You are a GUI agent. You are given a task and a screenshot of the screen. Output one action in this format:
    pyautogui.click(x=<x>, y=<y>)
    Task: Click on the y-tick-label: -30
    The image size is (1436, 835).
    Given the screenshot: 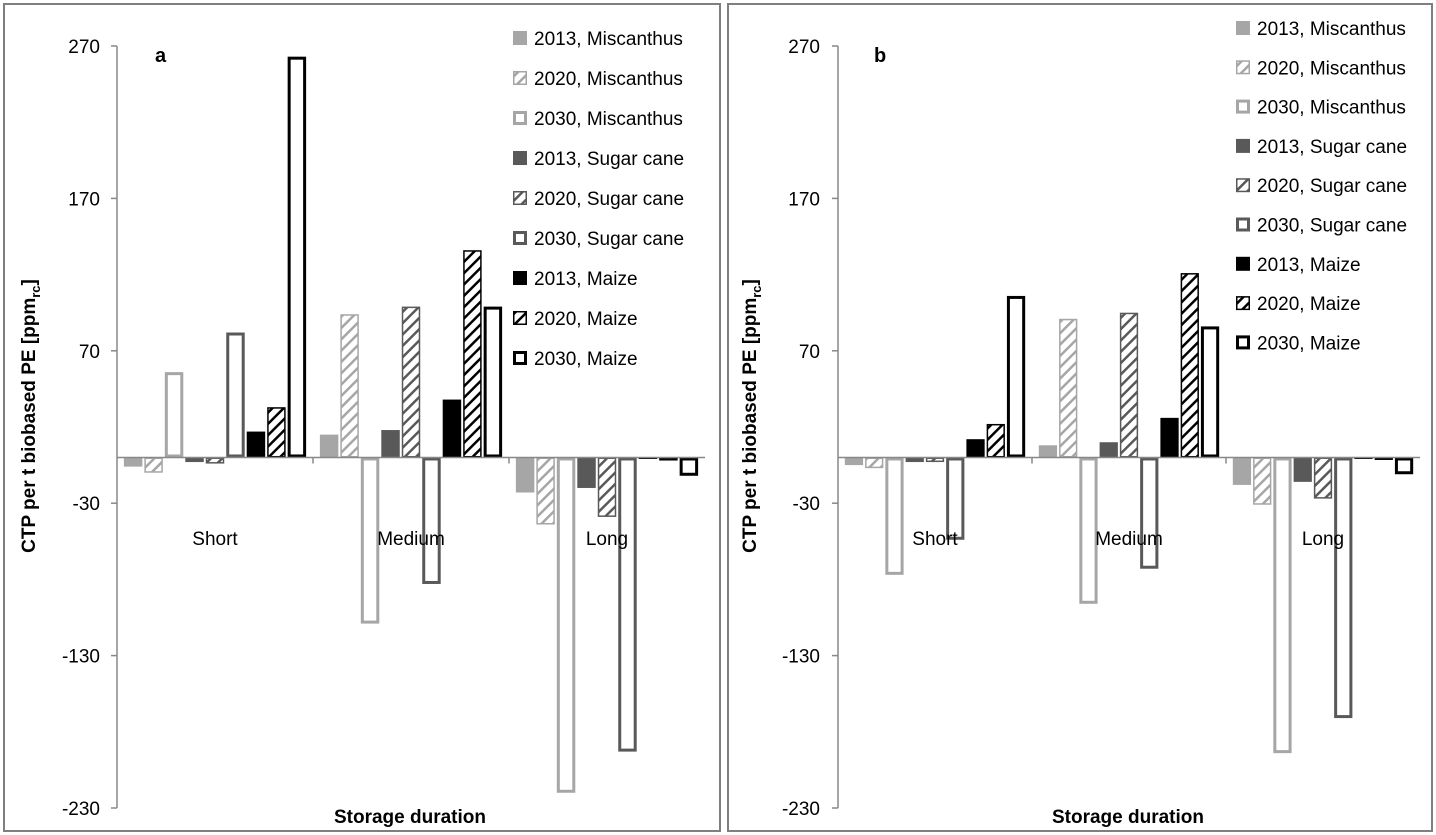 What is the action you would take?
    pyautogui.click(x=86, y=504)
    